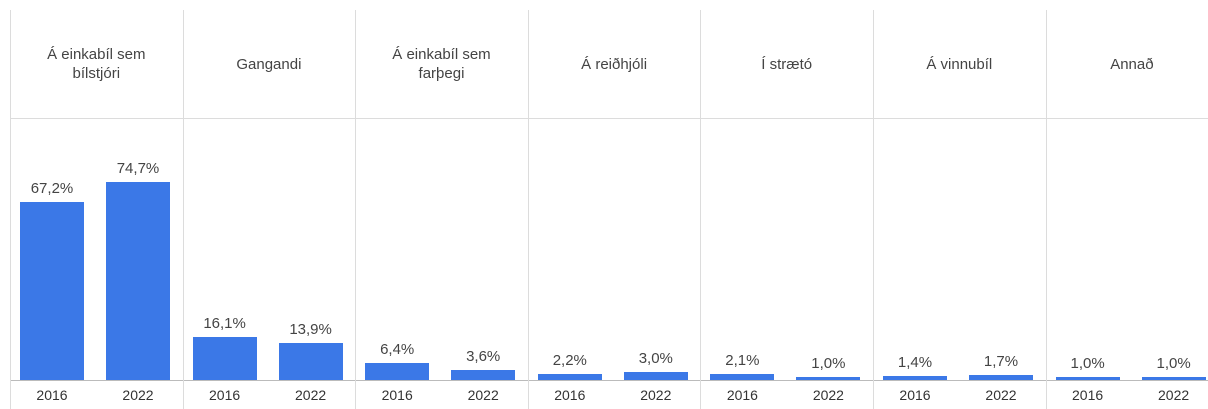 The height and width of the screenshot is (409, 1208). Describe the element at coordinates (915, 363) in the screenshot. I see `value-label: 1,4%` at that location.